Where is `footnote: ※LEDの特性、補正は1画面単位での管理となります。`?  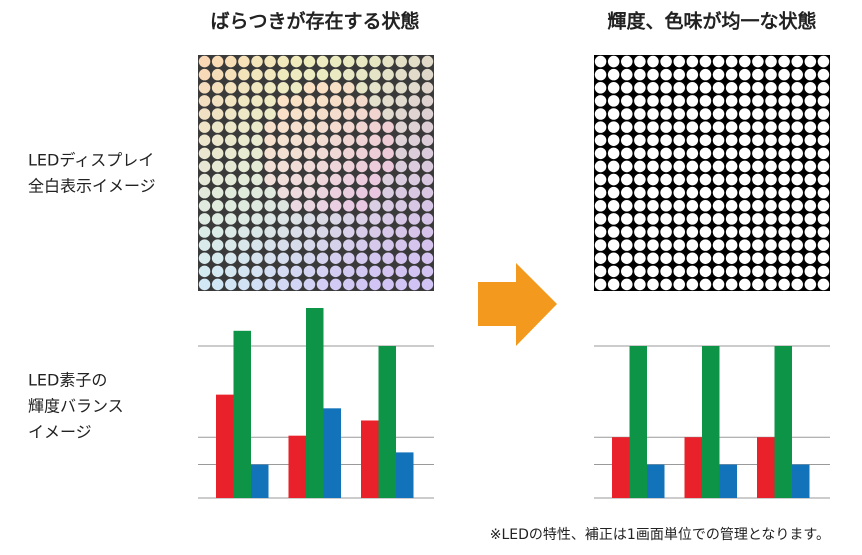
footnote: ※LEDの特性、補正は1画面単位での管理となります。 is located at coordinates (660, 535).